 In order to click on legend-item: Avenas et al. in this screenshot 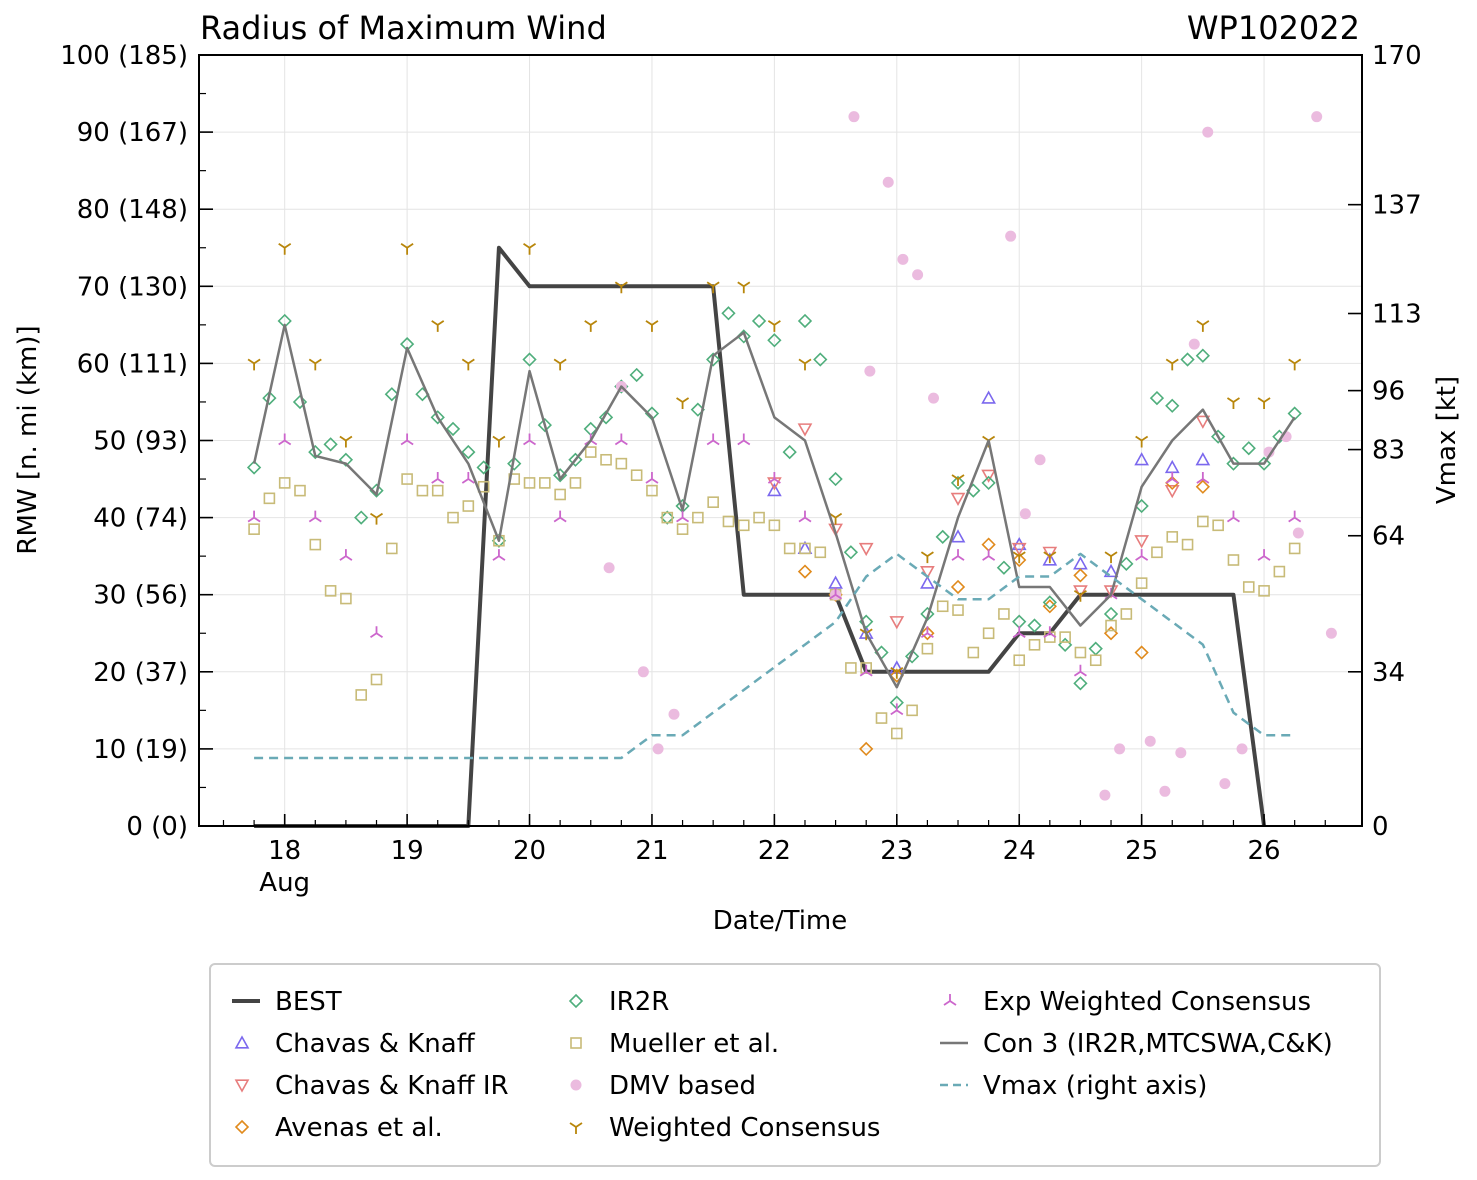, I will do `click(338, 1128)`.